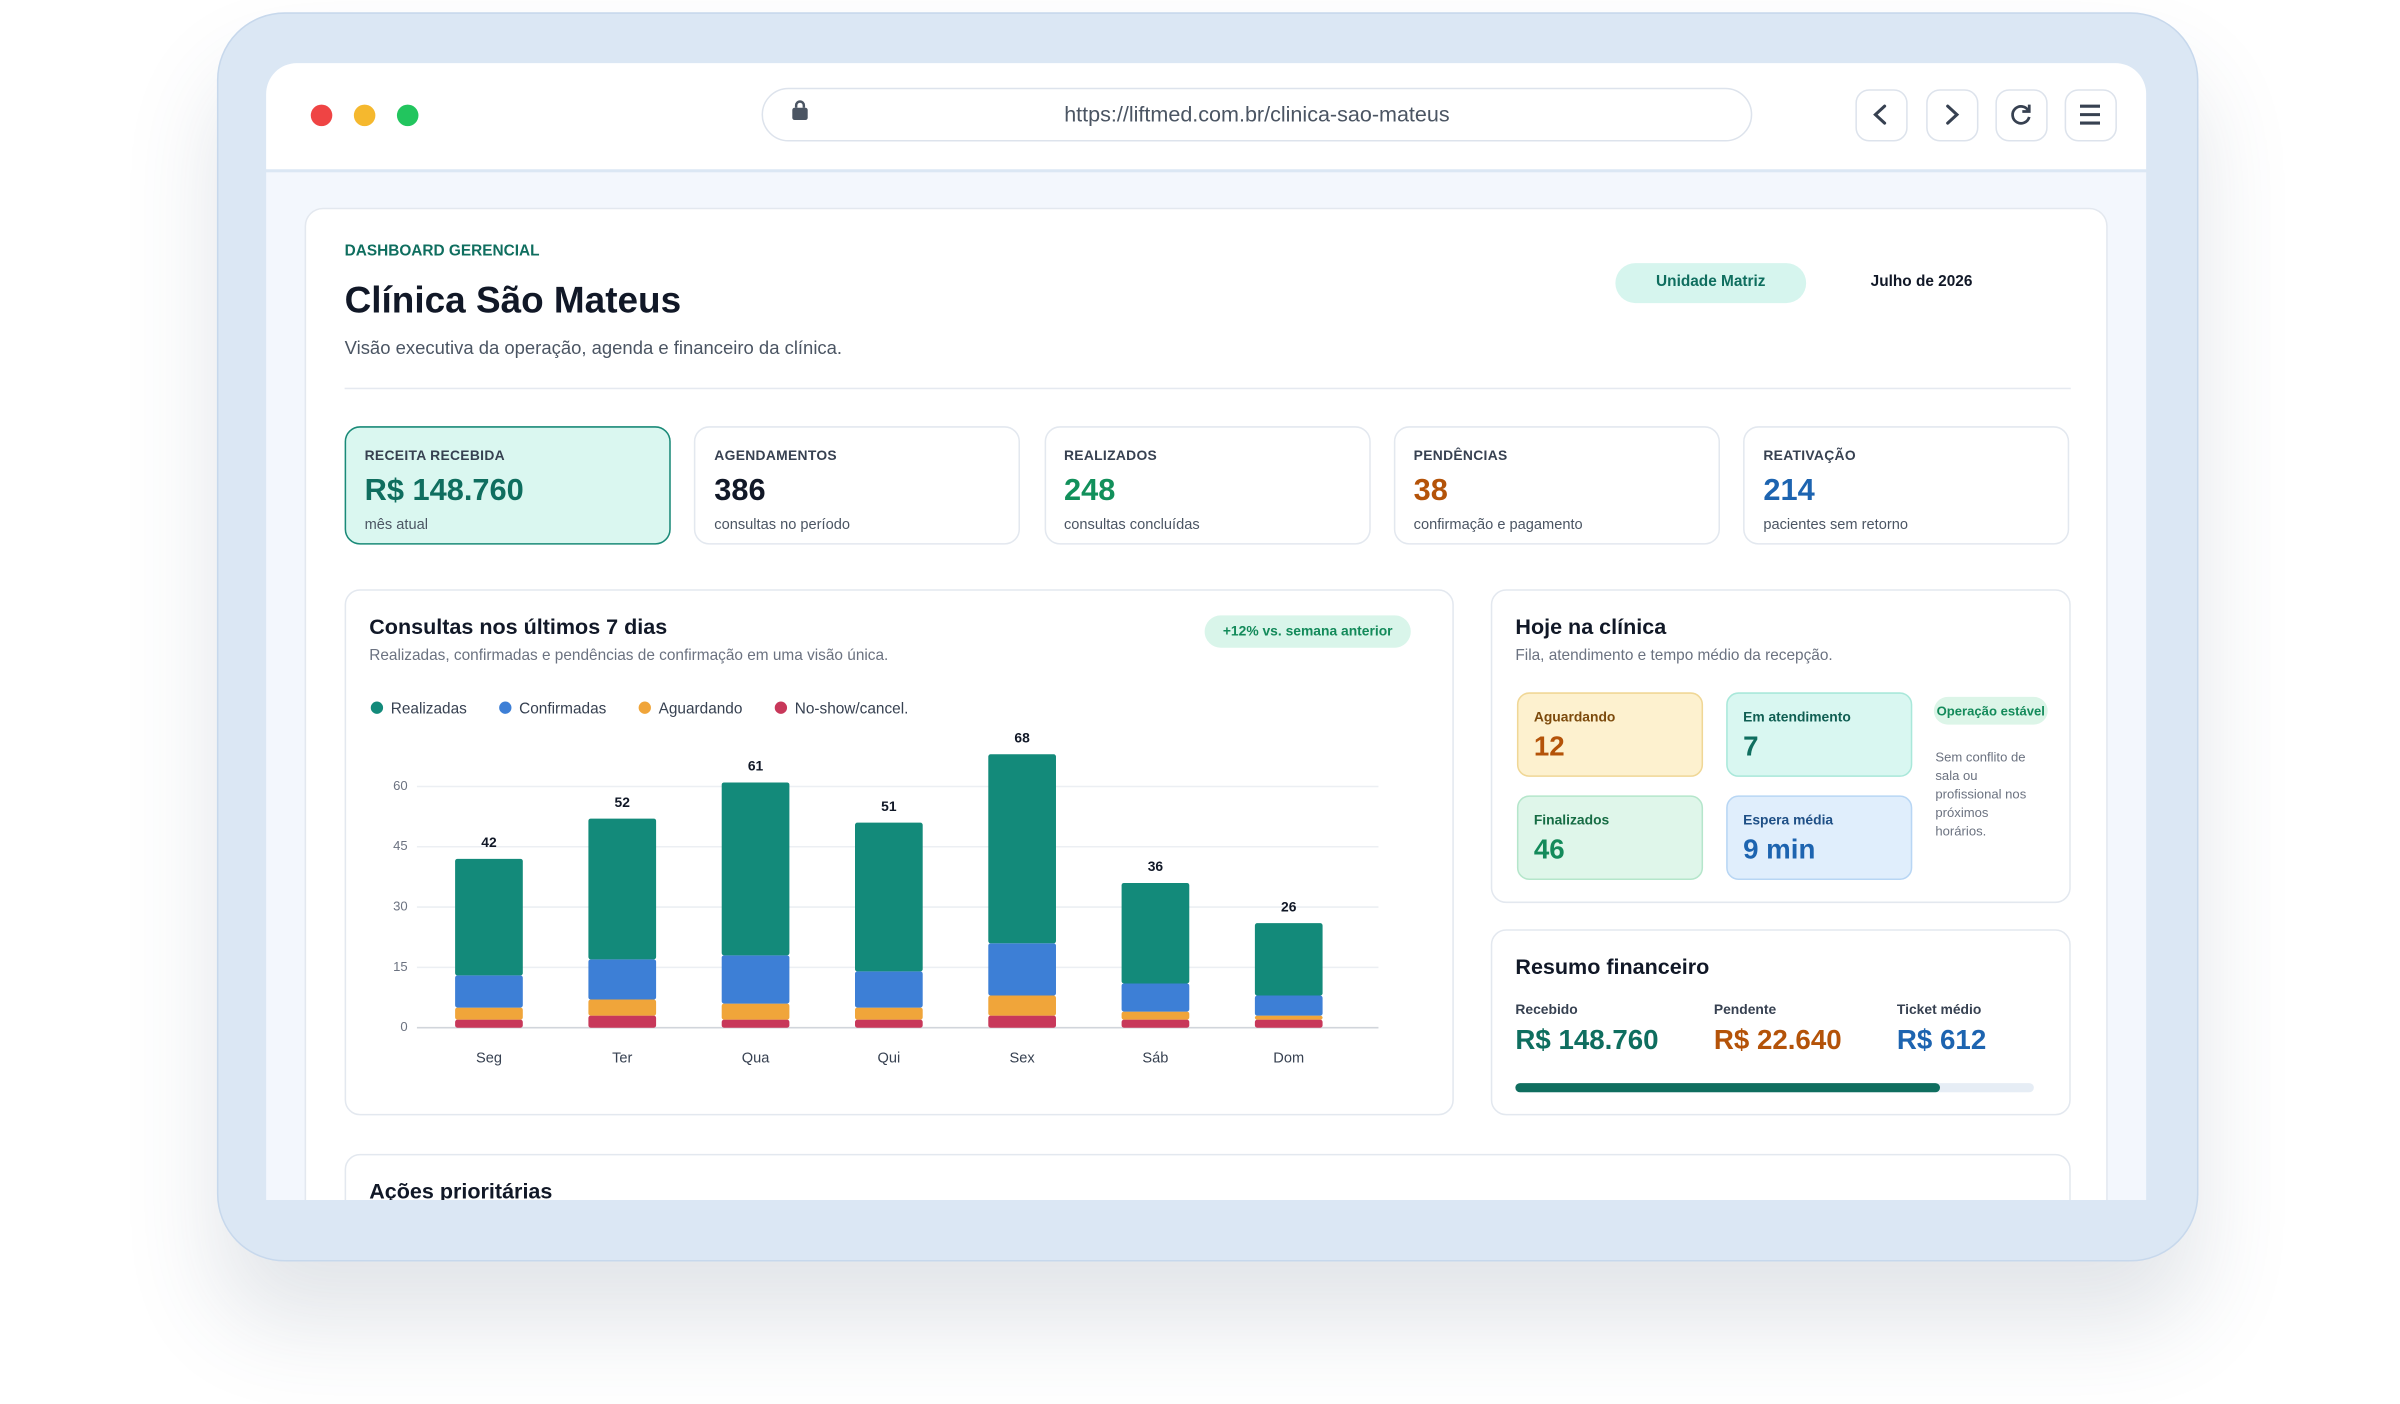 This screenshot has width=2400, height=1404. What do you see at coordinates (1574, 717) in the screenshot?
I see `tile-label: Aguardando` at bounding box center [1574, 717].